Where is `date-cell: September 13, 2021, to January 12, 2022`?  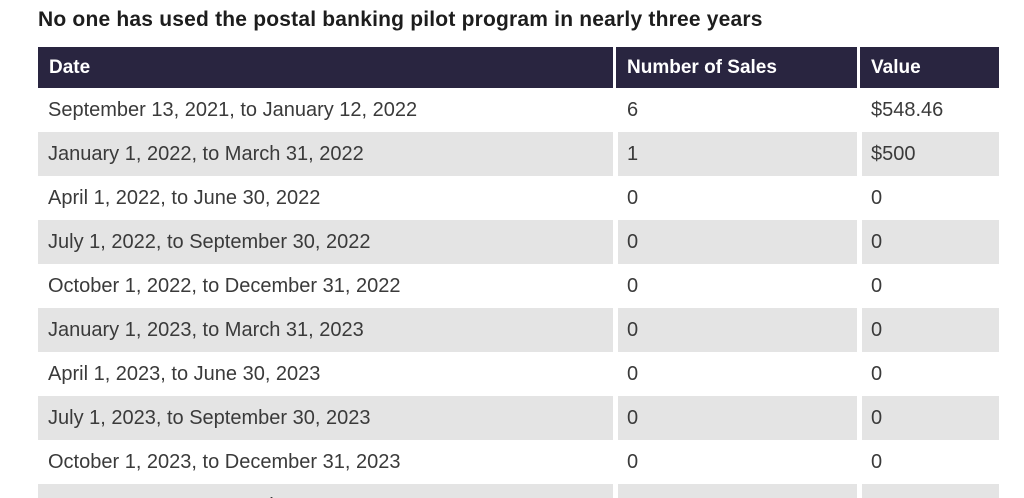 date-cell: September 13, 2021, to January 12, 2022 is located at coordinates (325, 110).